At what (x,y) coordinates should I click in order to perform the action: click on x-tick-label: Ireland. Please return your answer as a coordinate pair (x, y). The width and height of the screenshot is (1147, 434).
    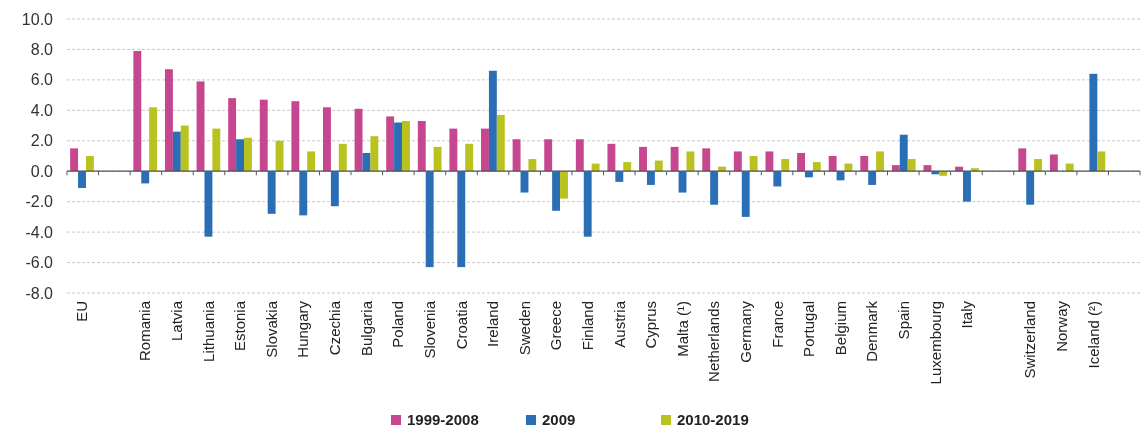
    Looking at the image, I should click on (493, 324).